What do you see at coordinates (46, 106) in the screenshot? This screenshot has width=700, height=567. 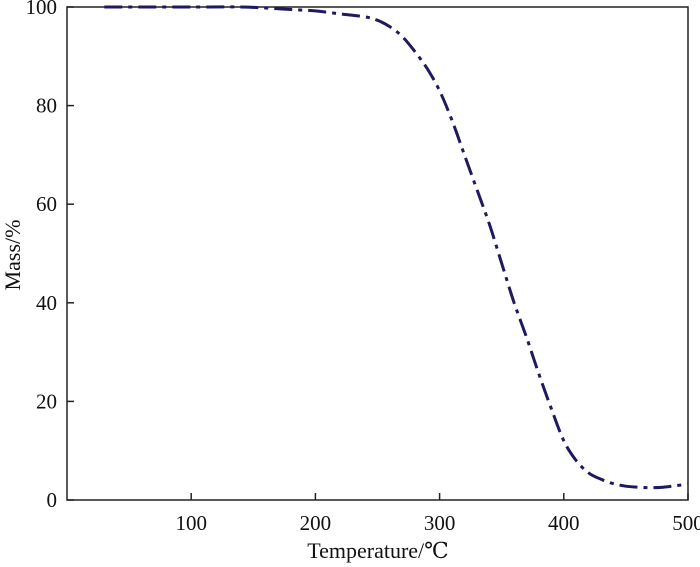 I see `y-tick-label: 80` at bounding box center [46, 106].